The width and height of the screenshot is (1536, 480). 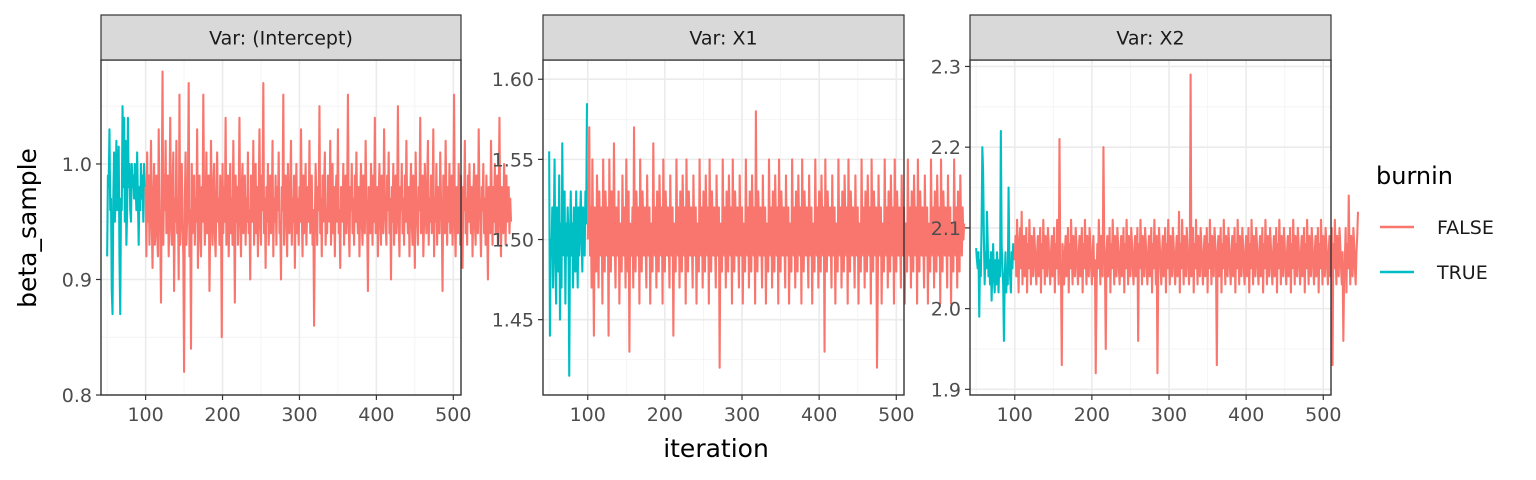 What do you see at coordinates (513, 321) in the screenshot?
I see `y-tick-label: 1.45` at bounding box center [513, 321].